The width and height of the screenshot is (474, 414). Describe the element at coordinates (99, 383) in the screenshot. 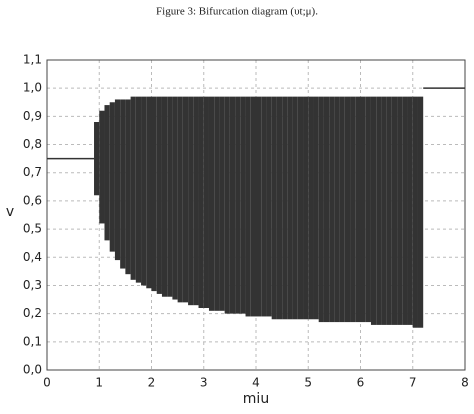

I see `x-tick-label: 1` at that location.